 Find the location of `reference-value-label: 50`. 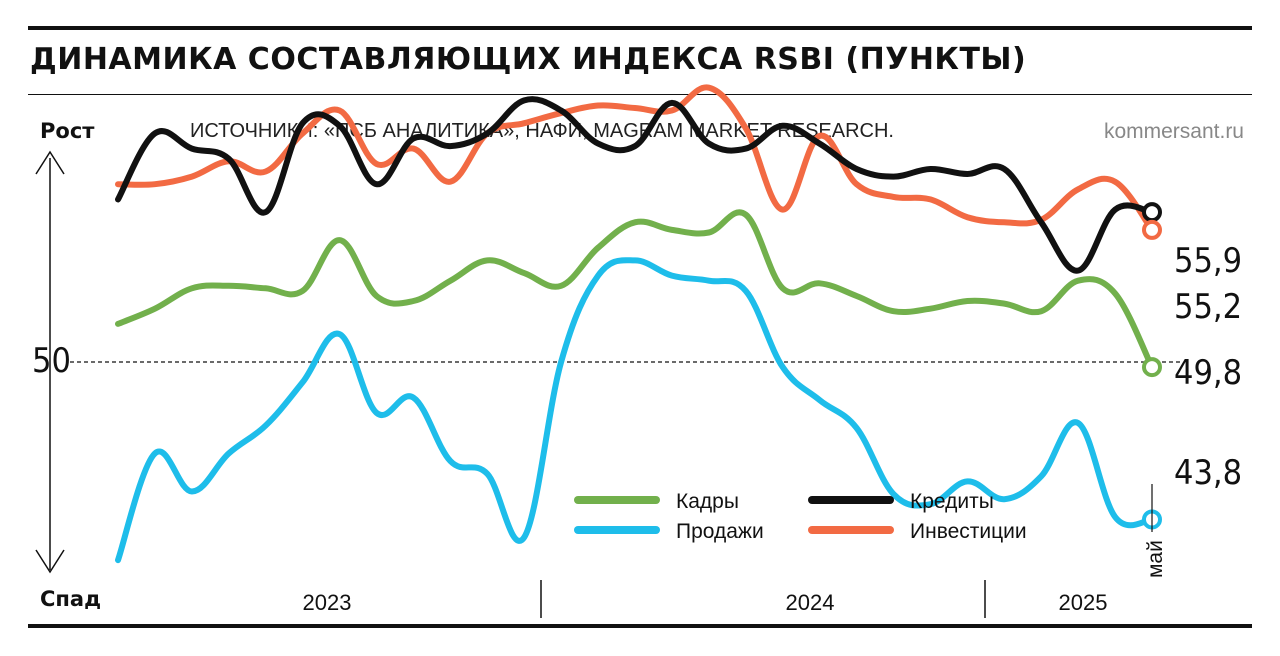

reference-value-label: 50 is located at coordinates (51, 361).